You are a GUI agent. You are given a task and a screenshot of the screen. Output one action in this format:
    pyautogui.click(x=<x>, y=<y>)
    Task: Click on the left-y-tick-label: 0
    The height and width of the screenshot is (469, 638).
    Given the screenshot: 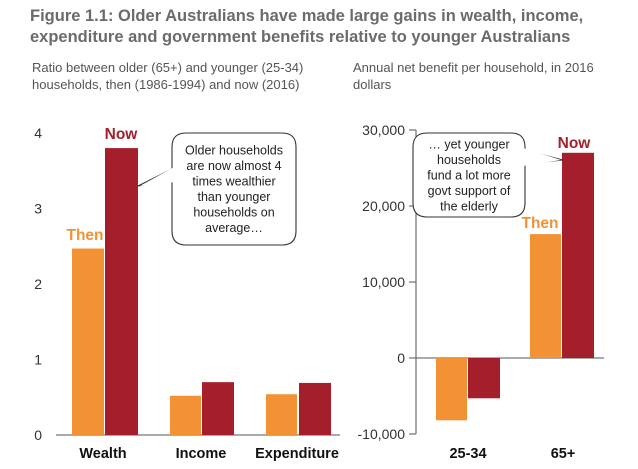 What is the action you would take?
    pyautogui.click(x=38, y=435)
    